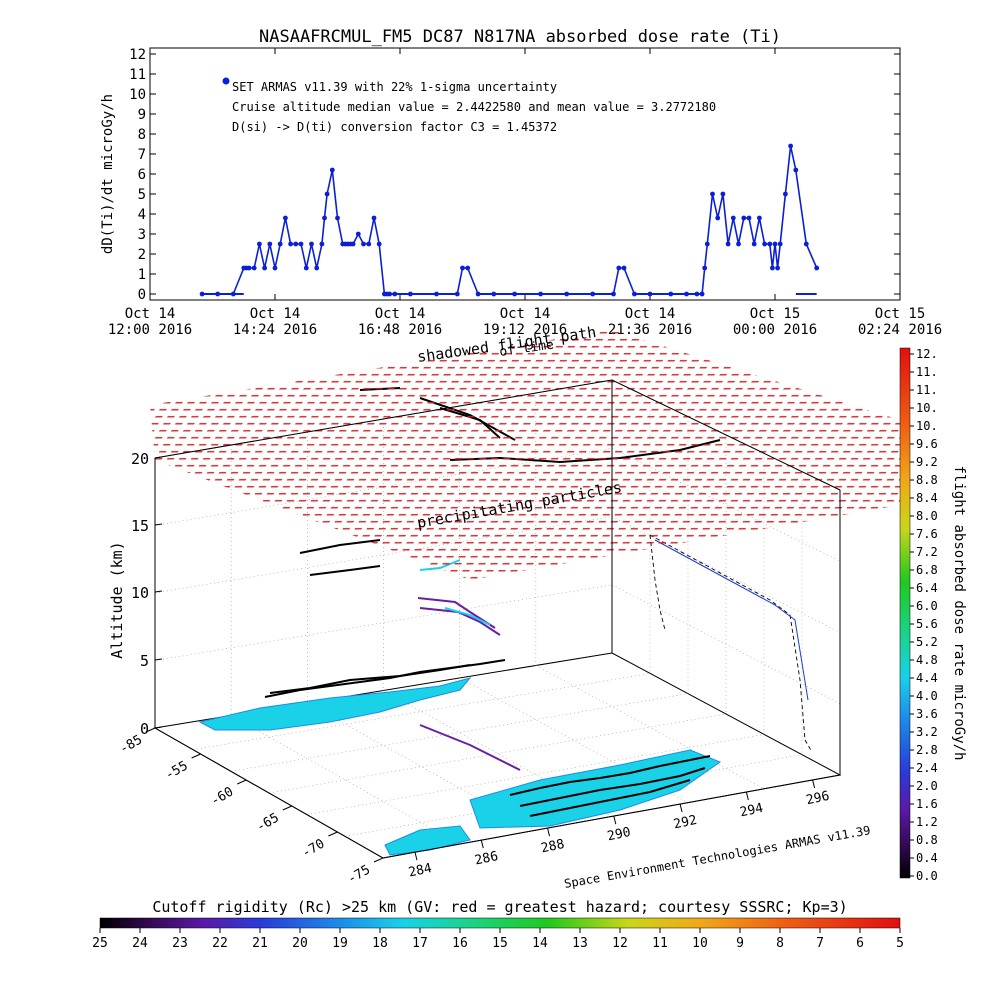  Describe the element at coordinates (927, 624) in the screenshot. I see `dose-colorbar-tick-label: 5.6` at that location.